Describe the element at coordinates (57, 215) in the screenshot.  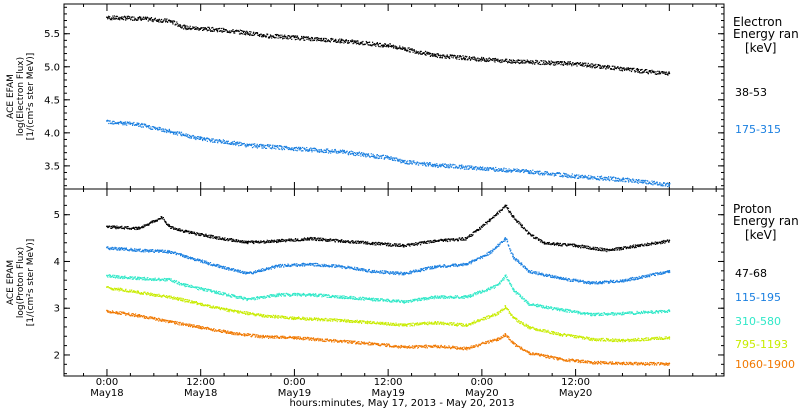
I see `y-tick-label: 5` at that location.